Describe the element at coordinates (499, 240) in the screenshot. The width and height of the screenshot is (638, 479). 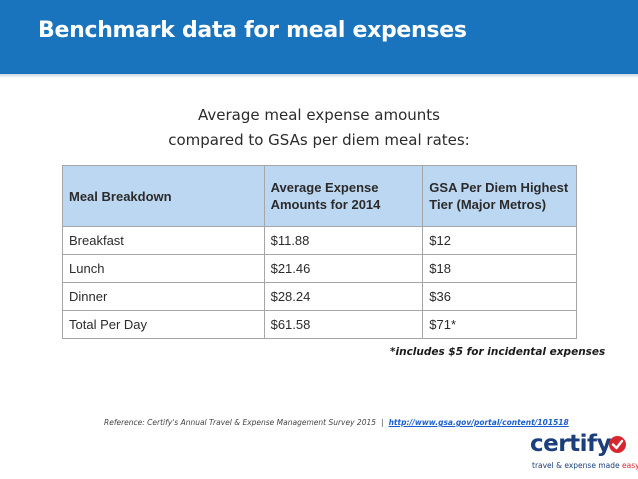
I see `table-cell: $12` at that location.